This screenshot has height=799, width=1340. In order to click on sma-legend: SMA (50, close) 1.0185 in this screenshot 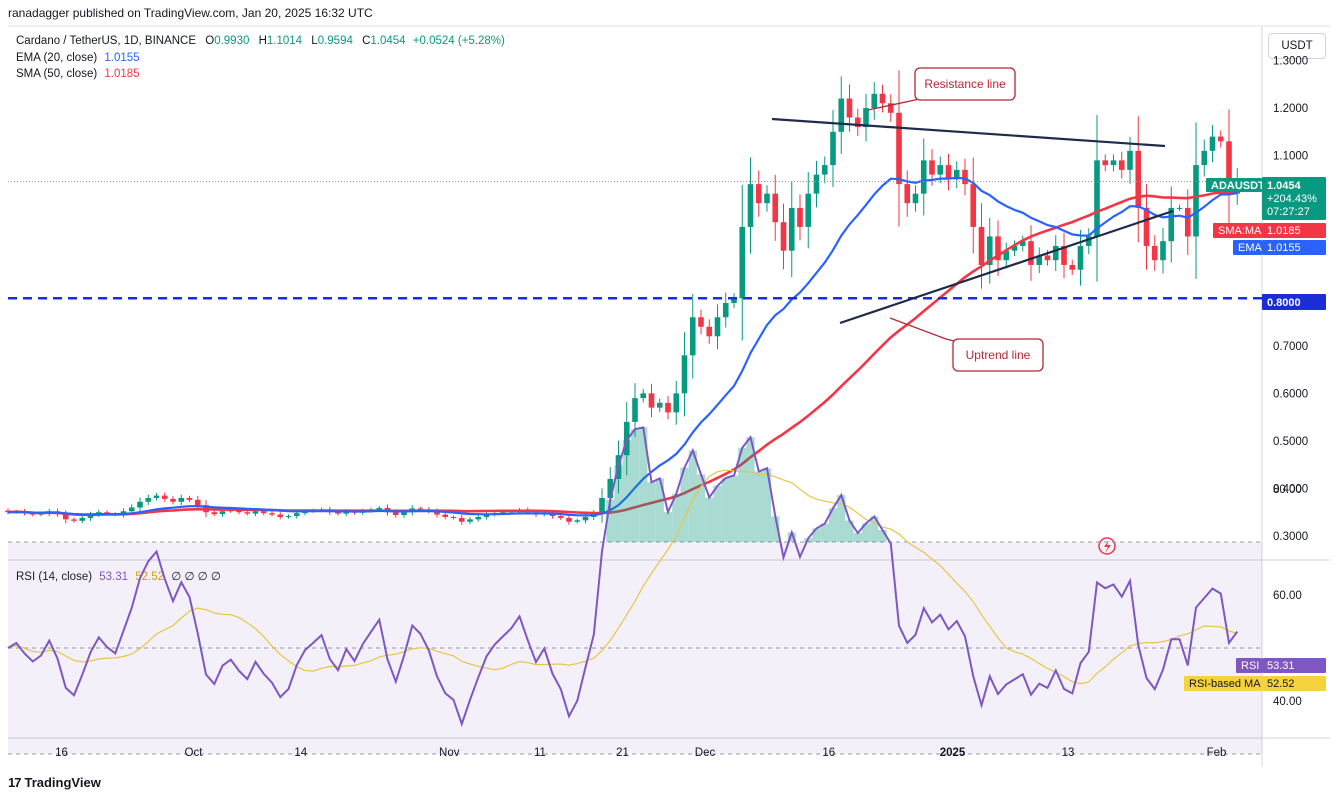, I will do `click(78, 74)`.